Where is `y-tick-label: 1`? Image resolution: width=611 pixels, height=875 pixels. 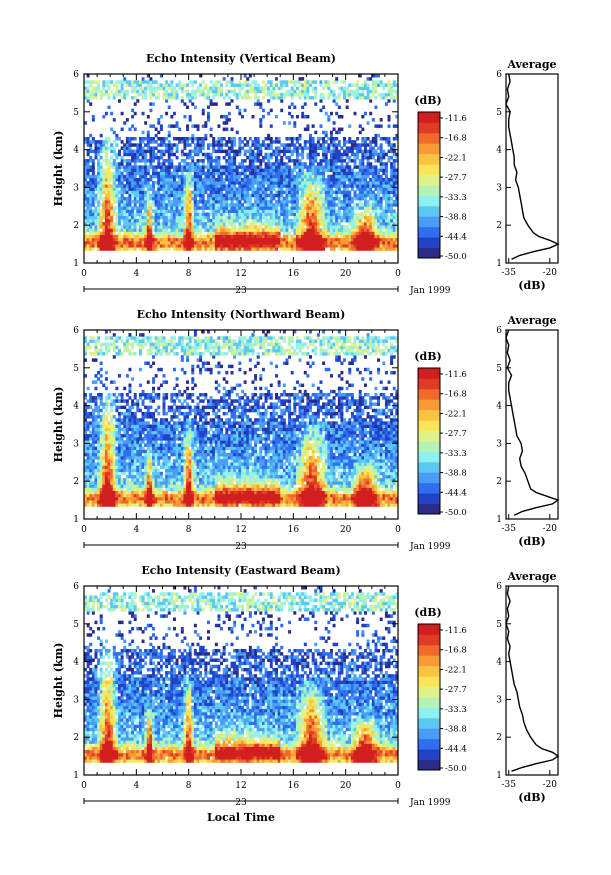 y-tick-label: 1 is located at coordinates (76, 264).